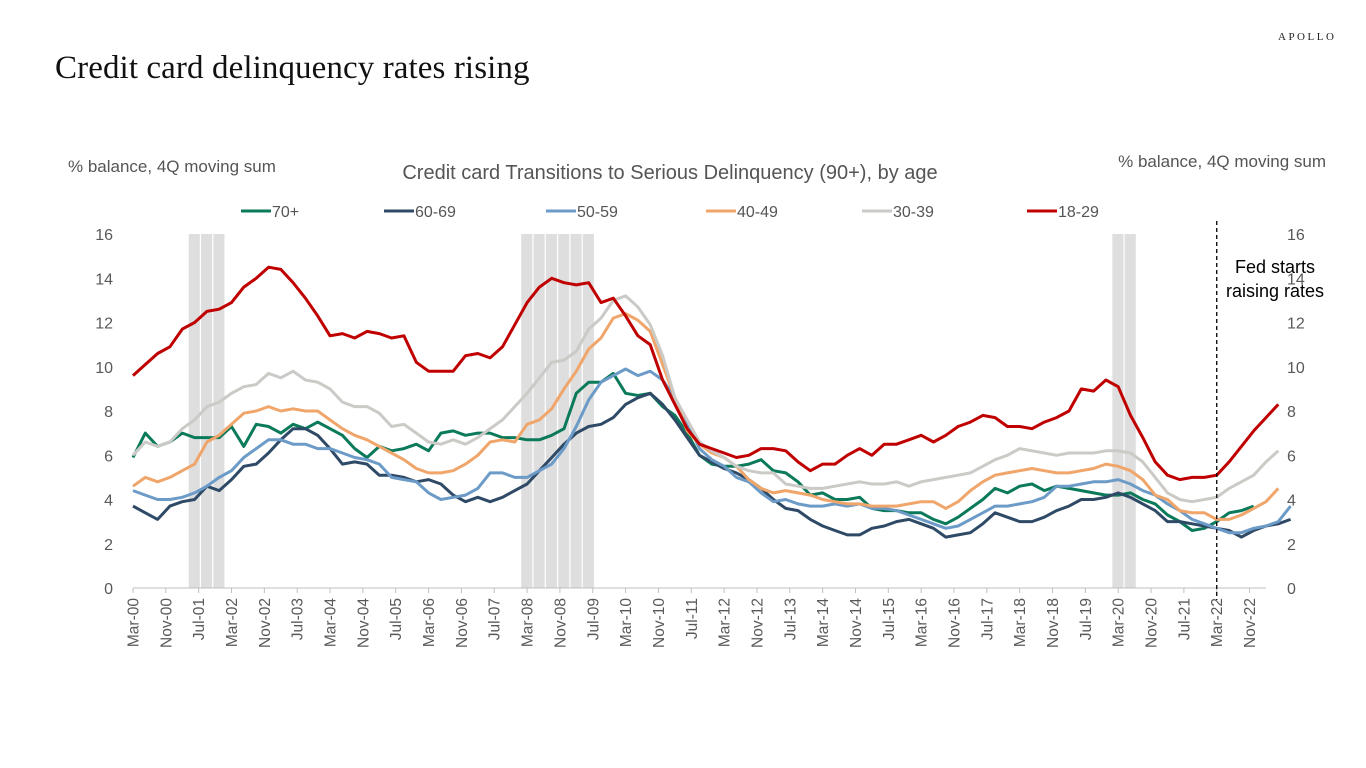  I want to click on y-tick-label-right: 4, so click(1291, 501).